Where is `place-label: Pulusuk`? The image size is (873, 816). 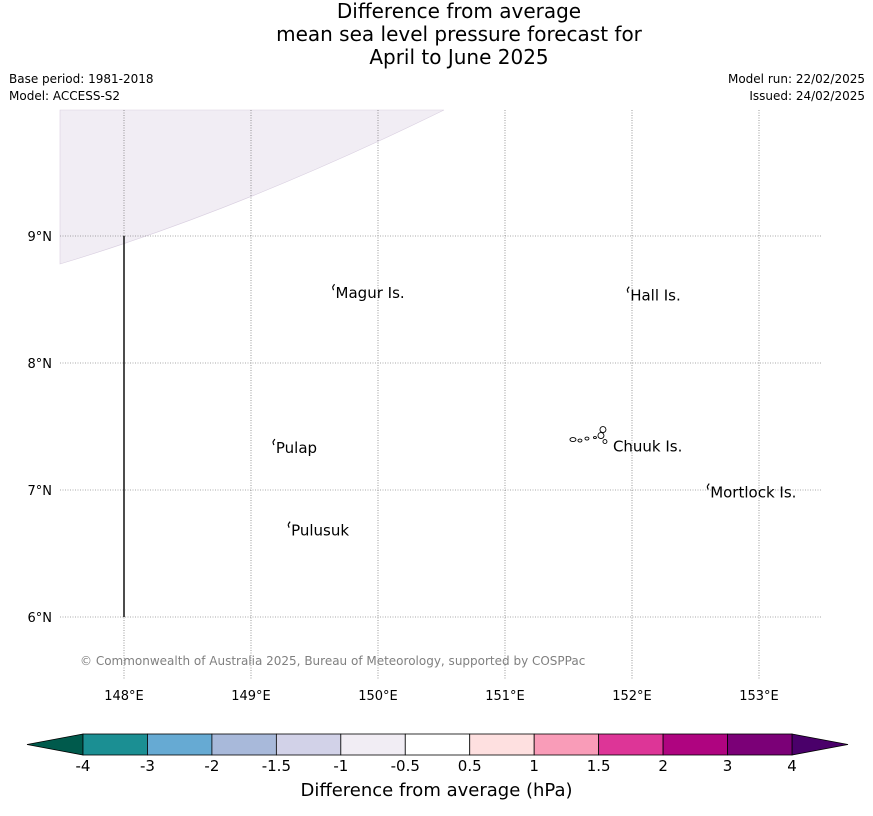 place-label: Pulusuk is located at coordinates (320, 531).